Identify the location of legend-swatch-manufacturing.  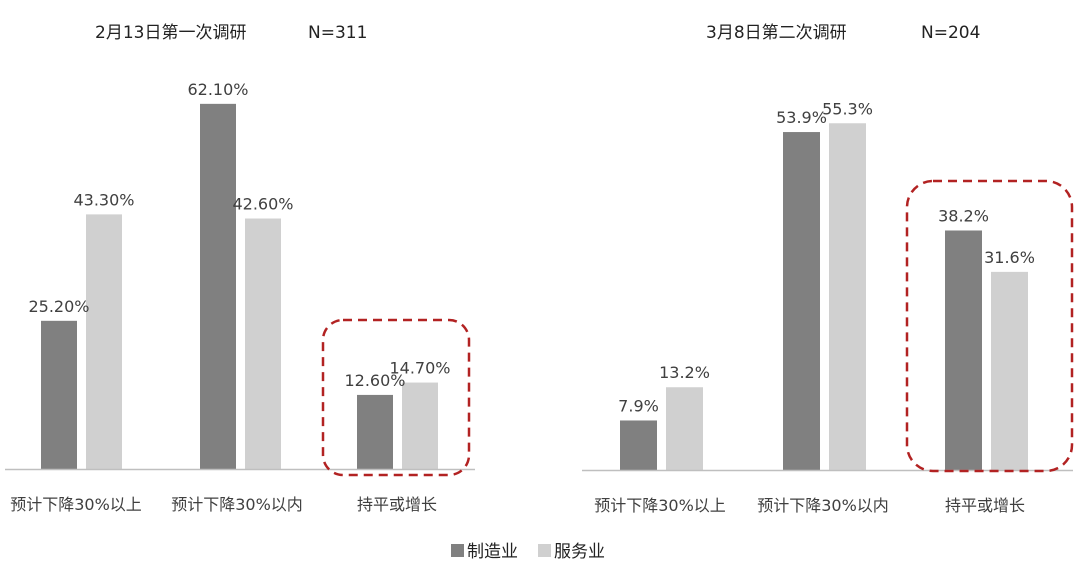
(457, 550).